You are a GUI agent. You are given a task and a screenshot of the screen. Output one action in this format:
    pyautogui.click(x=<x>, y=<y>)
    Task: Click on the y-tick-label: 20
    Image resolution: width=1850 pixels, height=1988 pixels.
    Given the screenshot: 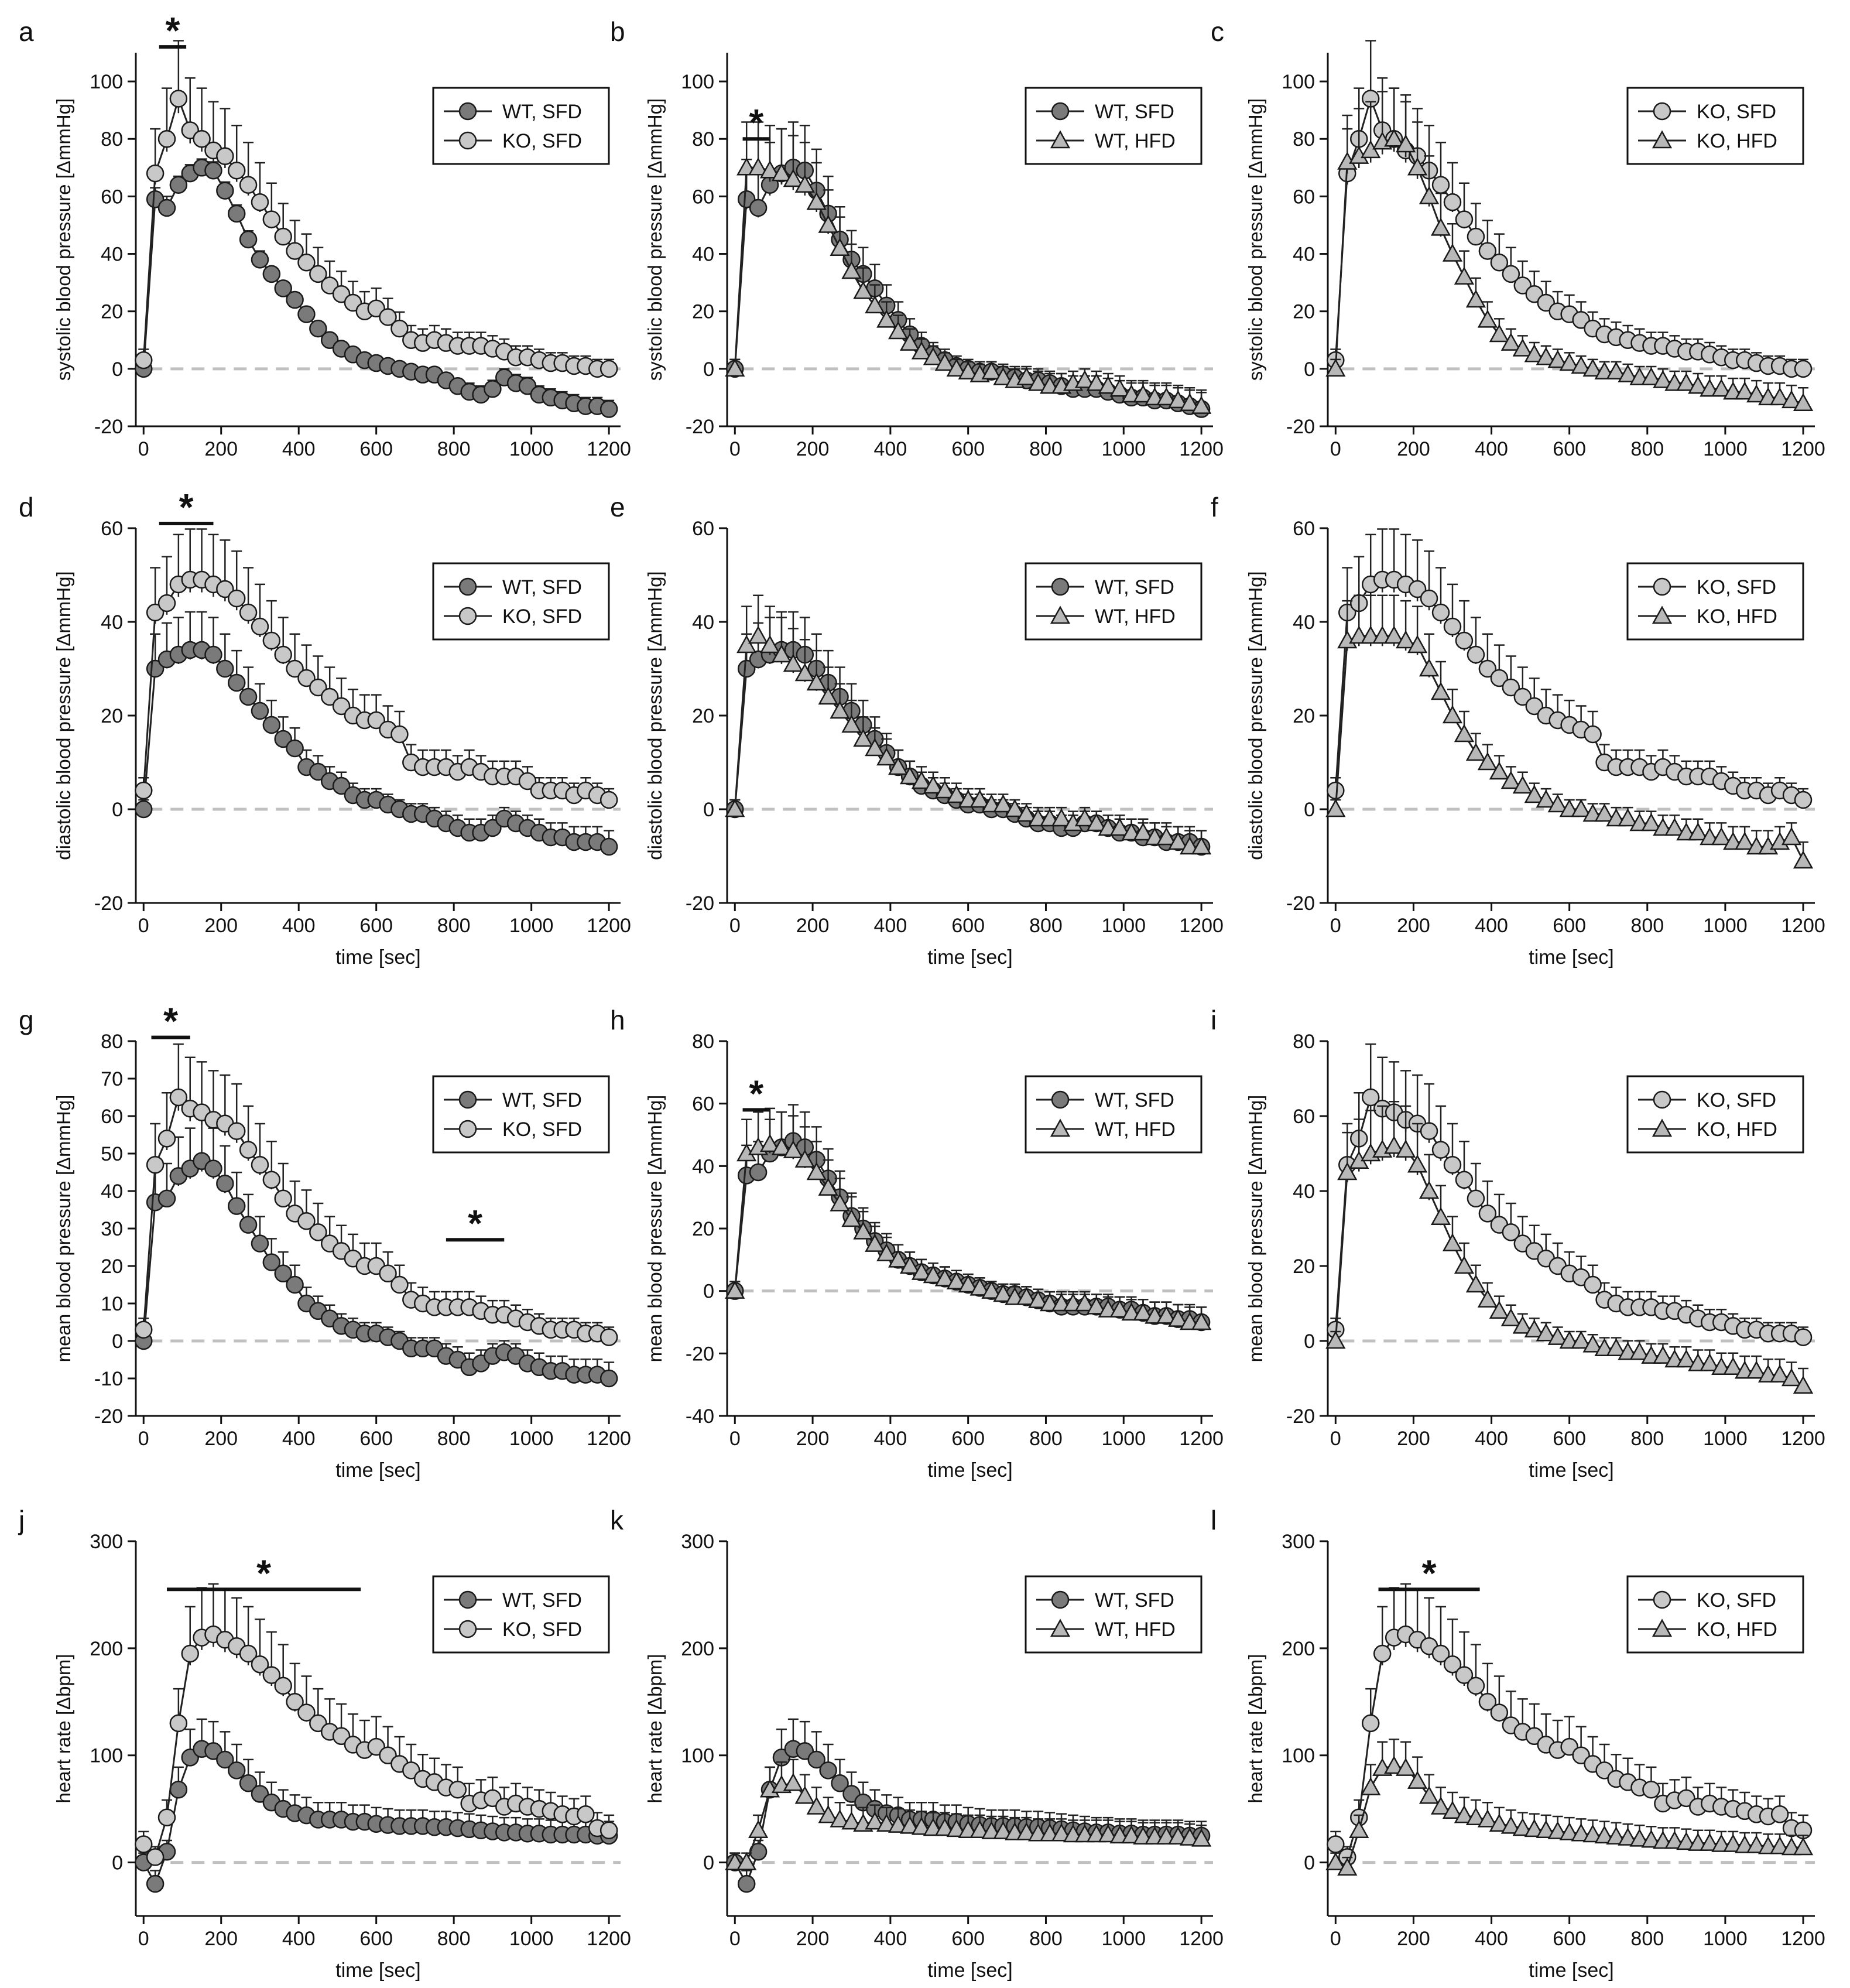 What is the action you would take?
    pyautogui.click(x=1304, y=716)
    